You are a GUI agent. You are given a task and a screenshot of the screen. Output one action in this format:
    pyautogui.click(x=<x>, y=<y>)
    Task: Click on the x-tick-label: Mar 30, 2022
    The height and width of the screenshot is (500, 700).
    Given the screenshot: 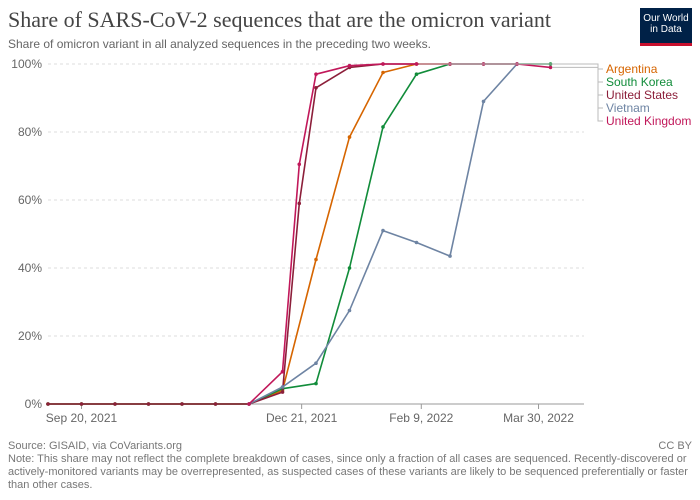 What is the action you would take?
    pyautogui.click(x=538, y=418)
    